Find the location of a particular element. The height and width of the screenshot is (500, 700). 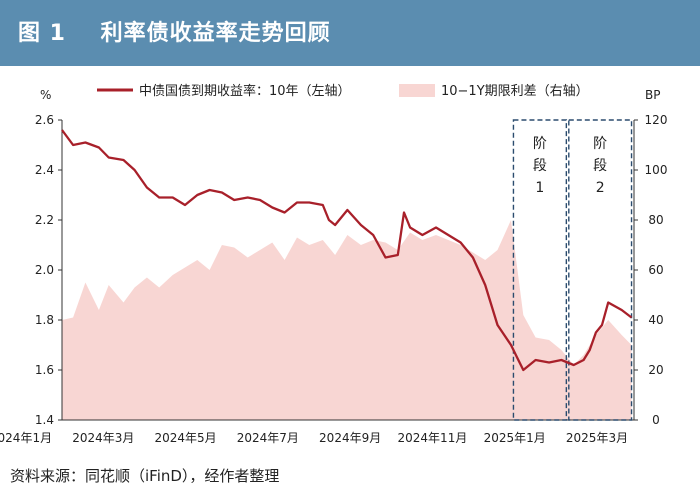

y-right-unit-label: BP is located at coordinates (652, 95).